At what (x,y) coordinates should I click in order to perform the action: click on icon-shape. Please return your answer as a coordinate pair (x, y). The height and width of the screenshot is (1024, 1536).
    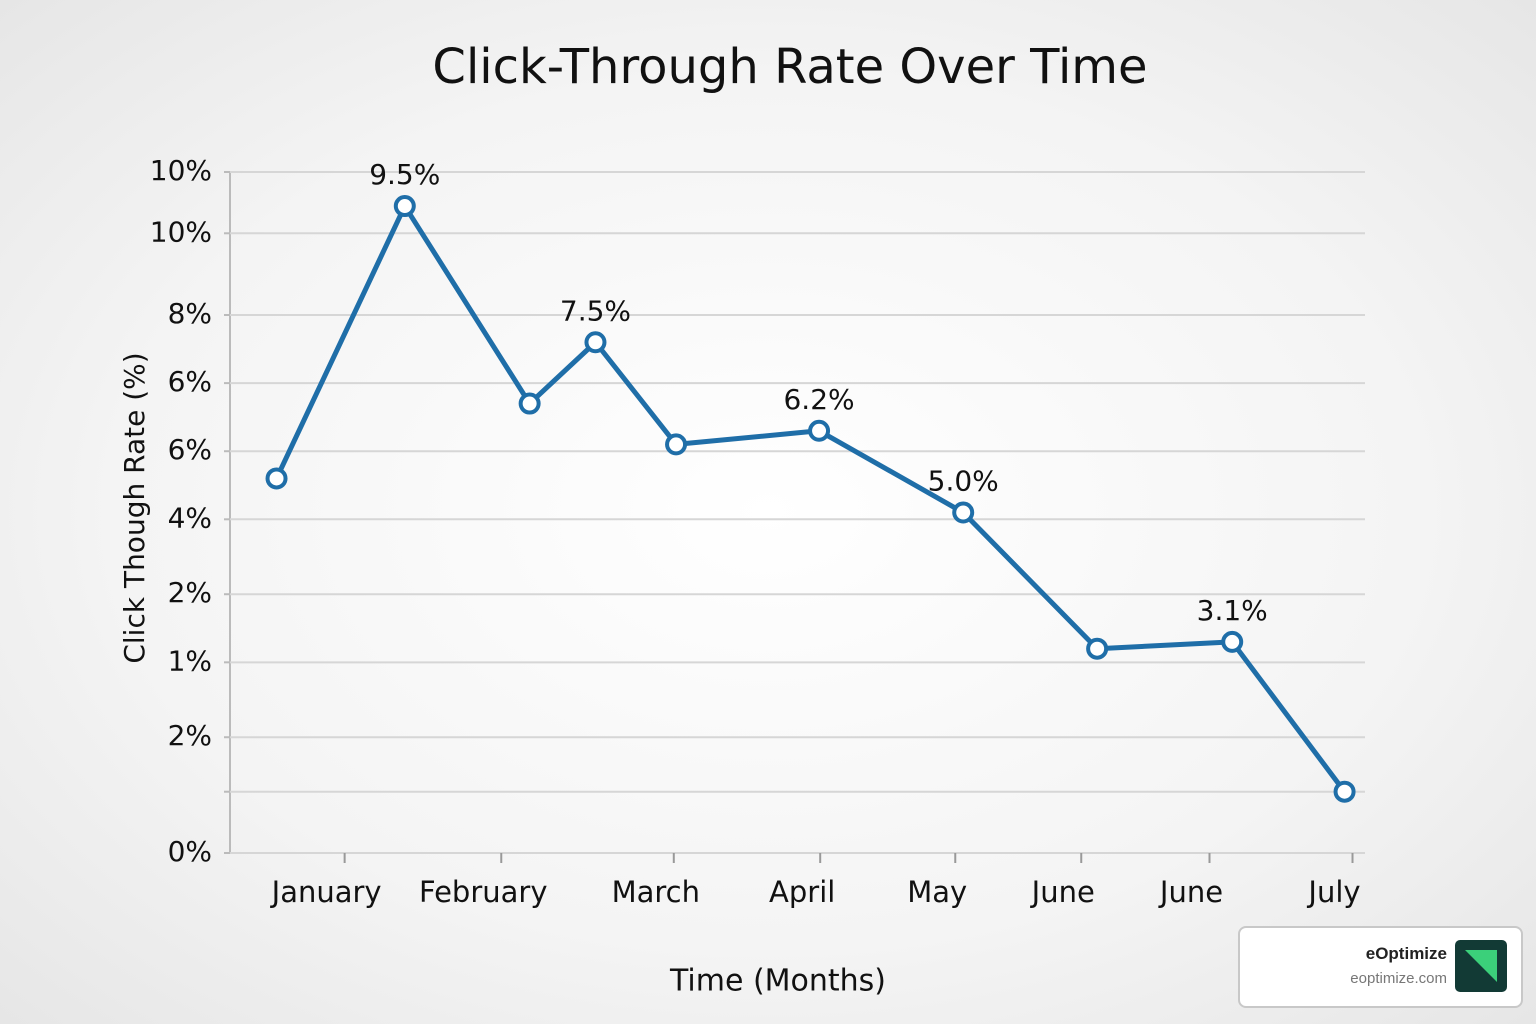
    Looking at the image, I should click on (1481, 966).